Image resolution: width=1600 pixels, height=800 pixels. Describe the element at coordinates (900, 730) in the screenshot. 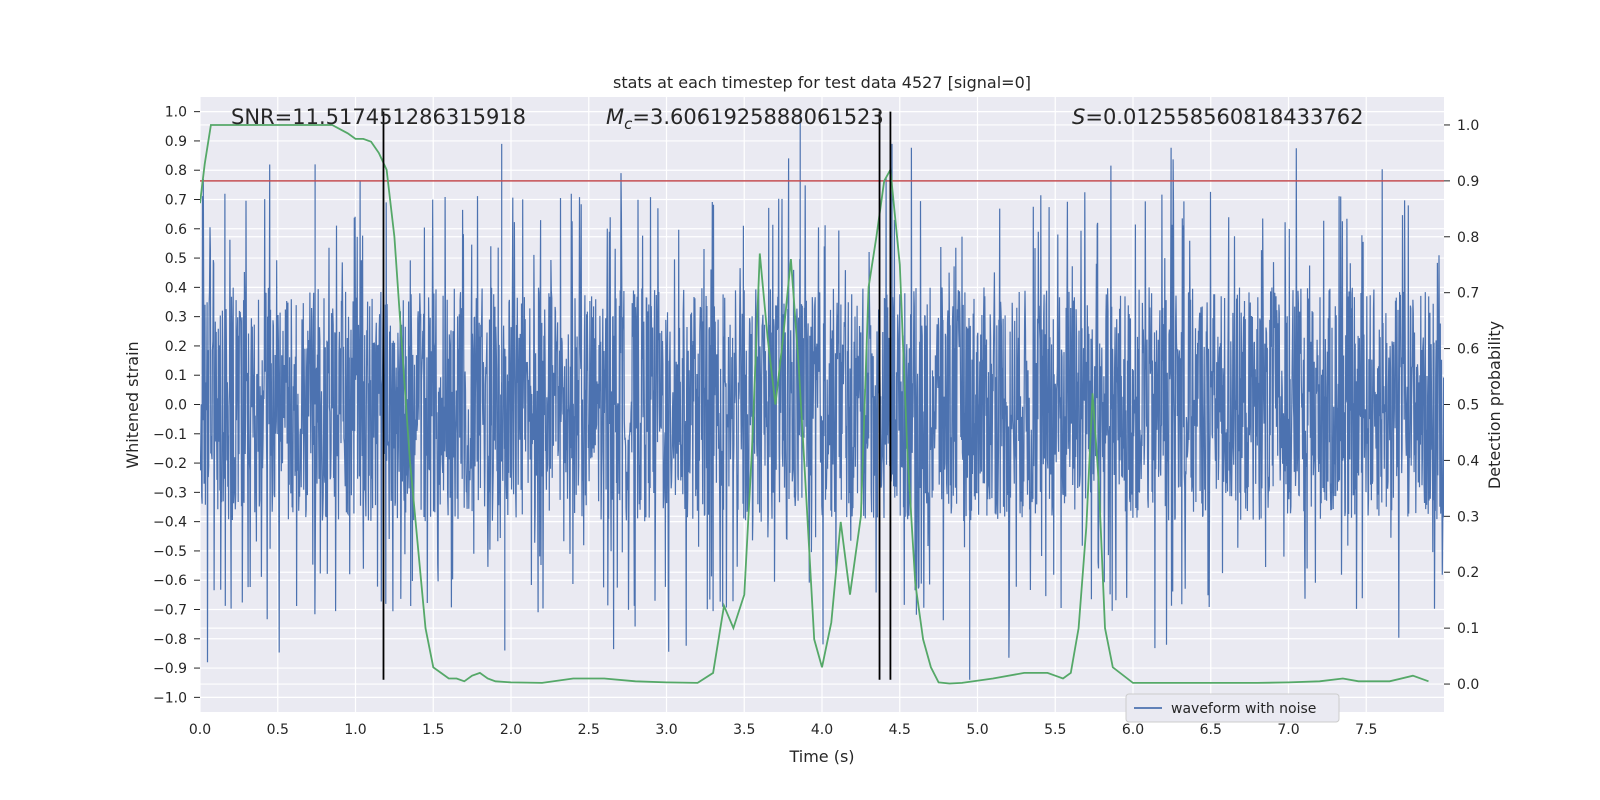

I see `x-tick-label: 4.5` at that location.